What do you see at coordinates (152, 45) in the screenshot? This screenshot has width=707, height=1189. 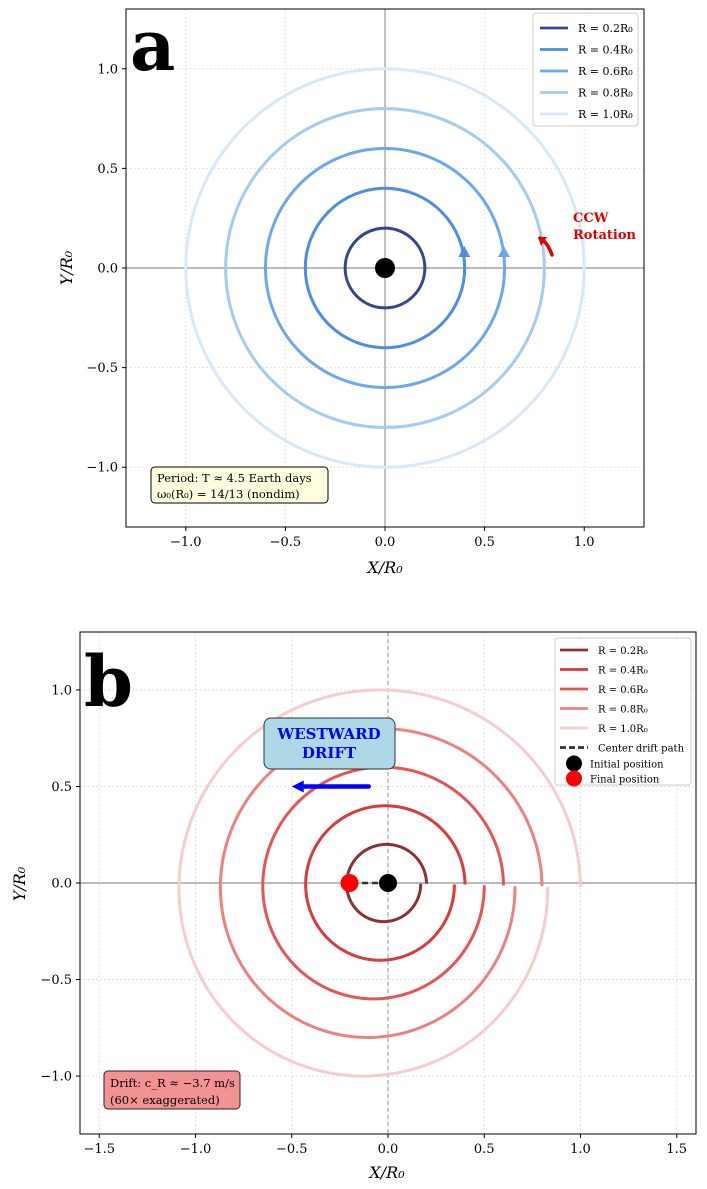 I see `panel-a-label: a` at bounding box center [152, 45].